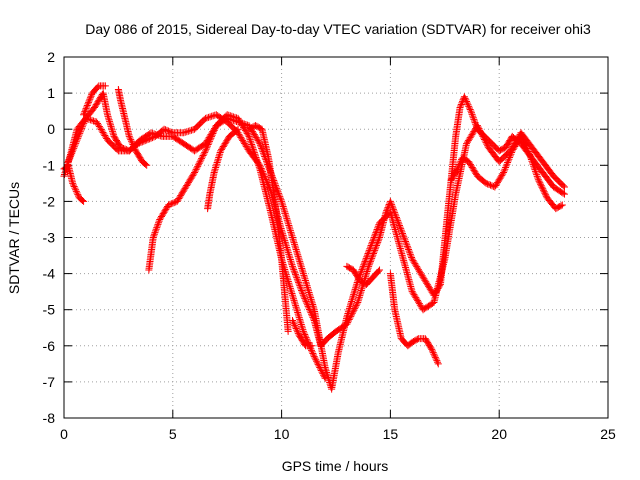 The width and height of the screenshot is (640, 480). What do you see at coordinates (49, 418) in the screenshot?
I see `y-tick-label: -8` at bounding box center [49, 418].